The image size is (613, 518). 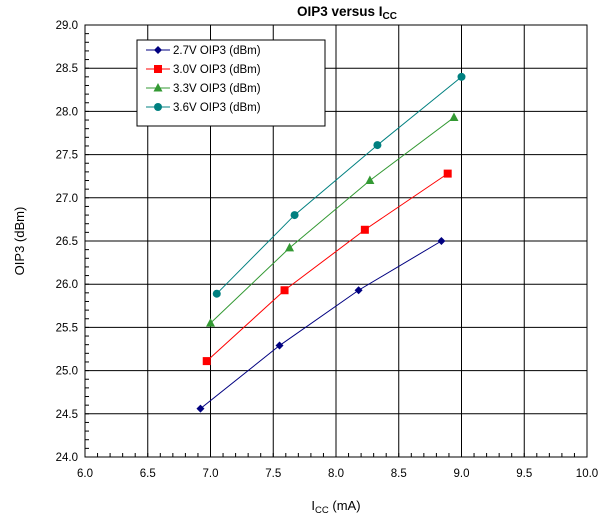 I want to click on y-tick-label: 28.5, so click(x=67, y=69).